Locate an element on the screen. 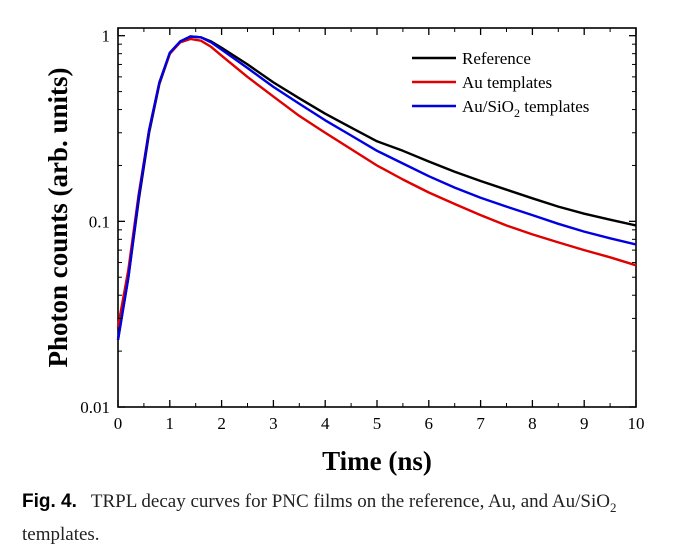 The width and height of the screenshot is (678, 552). legend: Reference Au templates Au/SiO2 templates is located at coordinates (500, 84).